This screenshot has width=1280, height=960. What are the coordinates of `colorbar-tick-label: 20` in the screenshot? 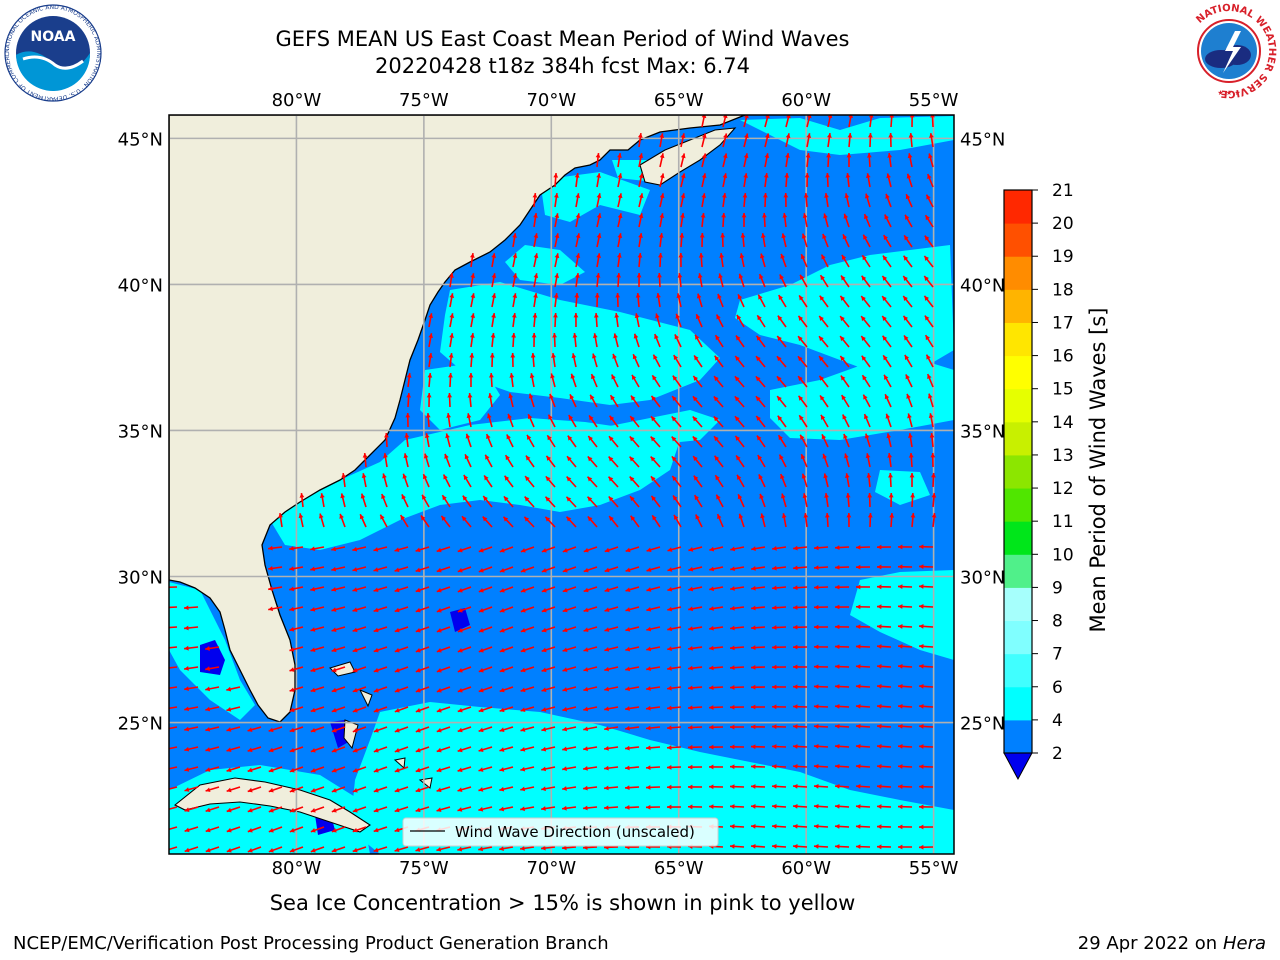 It's located at (1063, 224).